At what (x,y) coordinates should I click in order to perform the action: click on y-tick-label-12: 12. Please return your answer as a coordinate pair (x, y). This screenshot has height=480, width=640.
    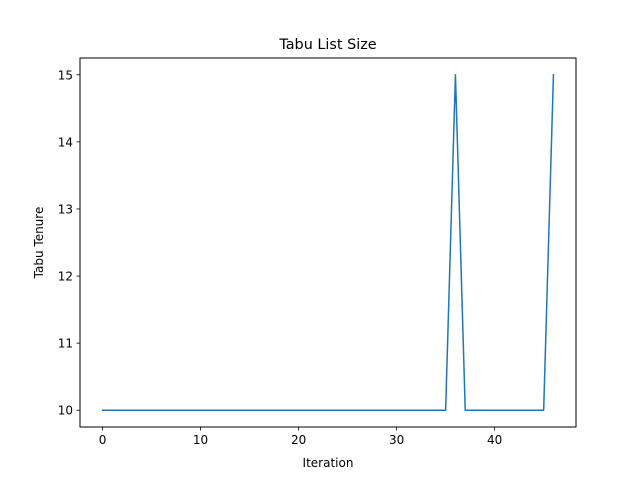
    Looking at the image, I should click on (65, 277).